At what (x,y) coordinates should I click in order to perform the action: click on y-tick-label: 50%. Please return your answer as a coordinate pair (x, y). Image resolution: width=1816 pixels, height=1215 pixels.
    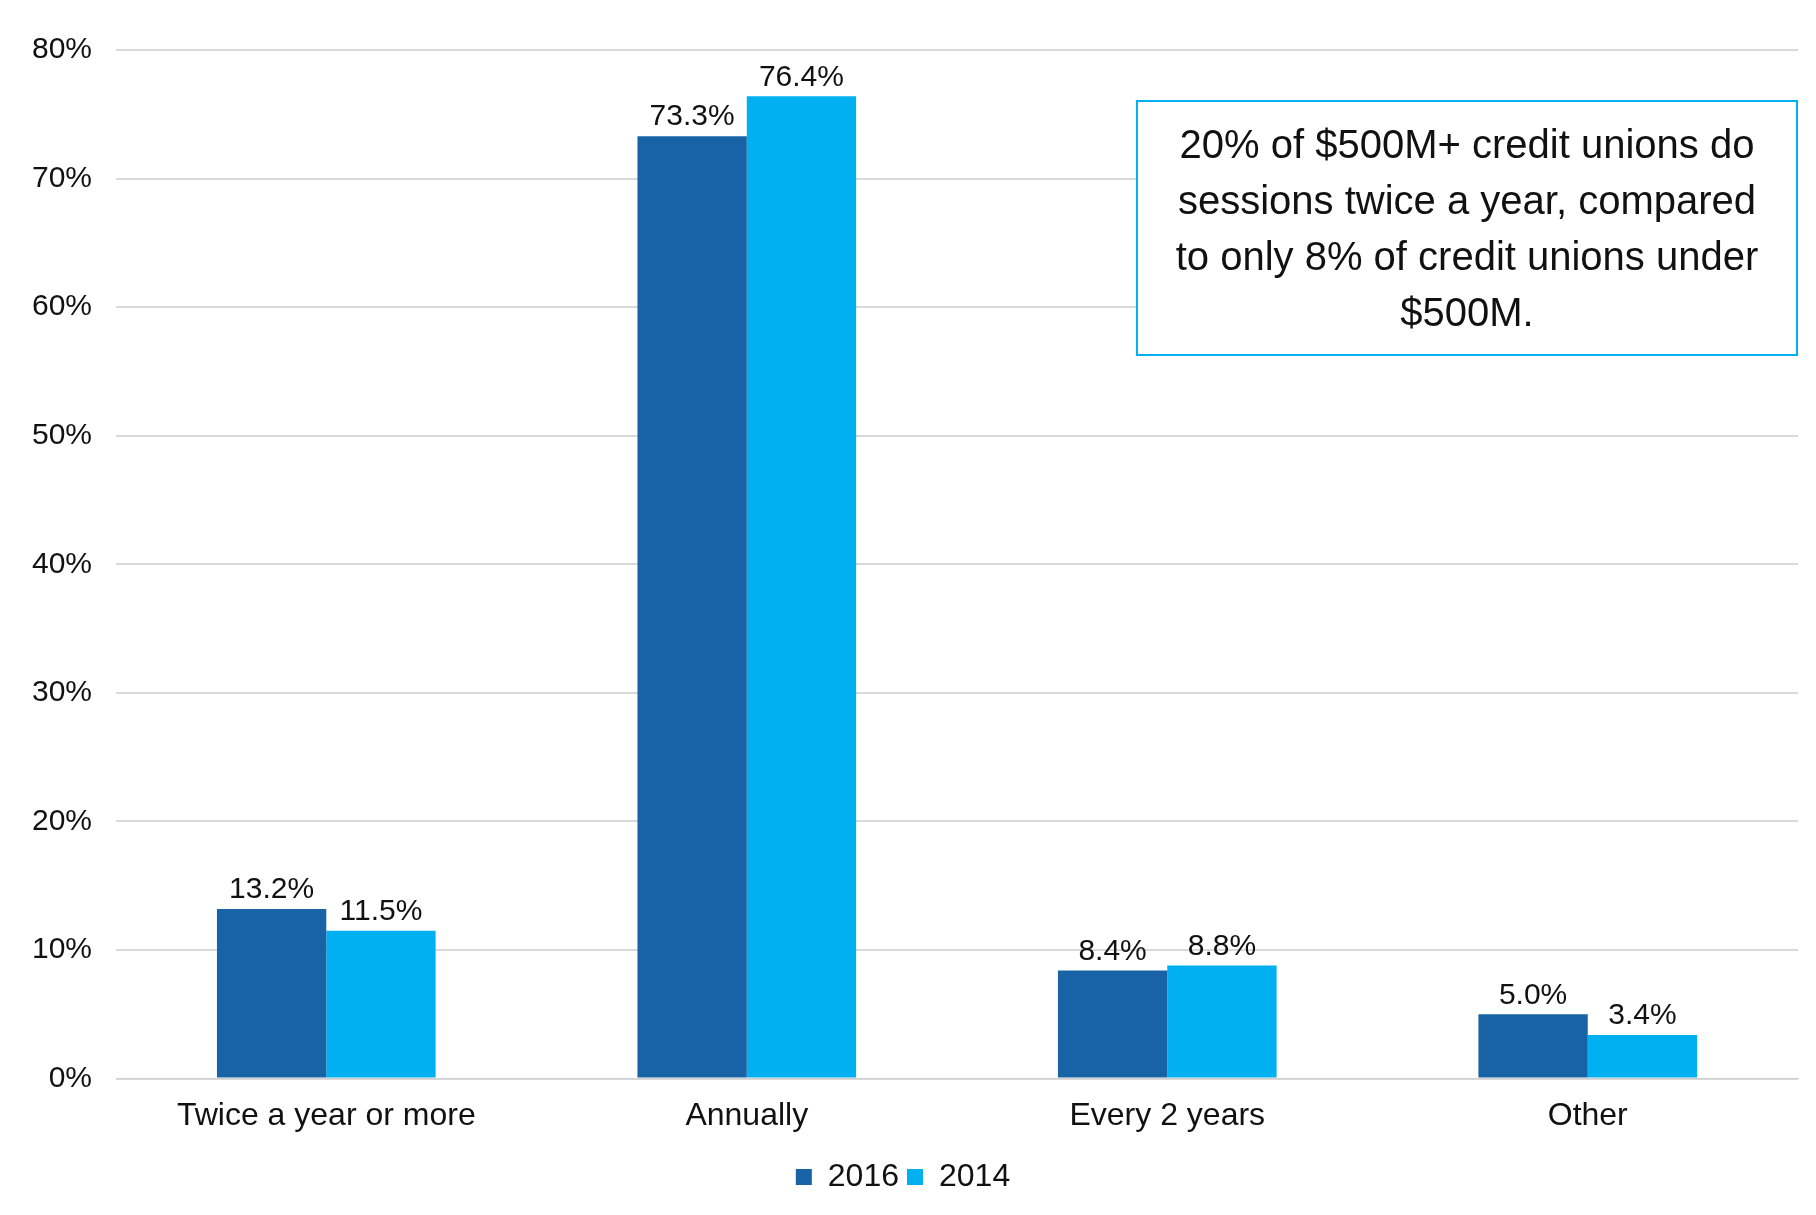
    Looking at the image, I should click on (62, 433).